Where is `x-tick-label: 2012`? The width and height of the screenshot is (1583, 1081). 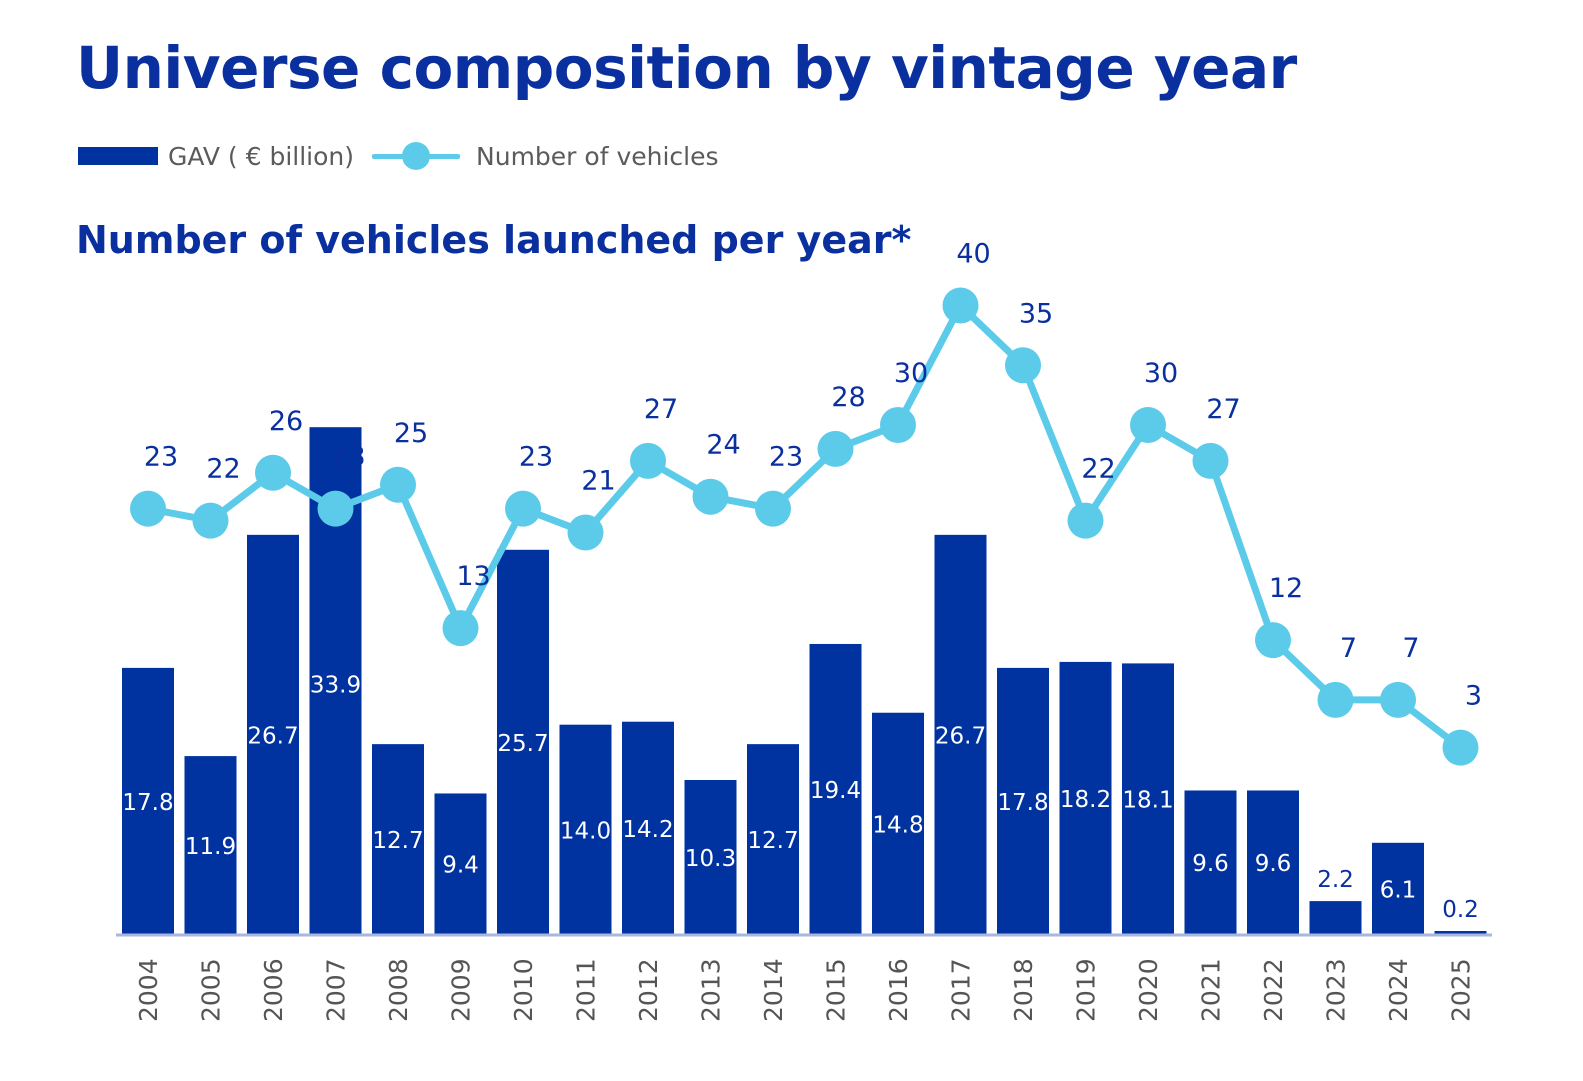 x-tick-label: 2012 is located at coordinates (648, 990).